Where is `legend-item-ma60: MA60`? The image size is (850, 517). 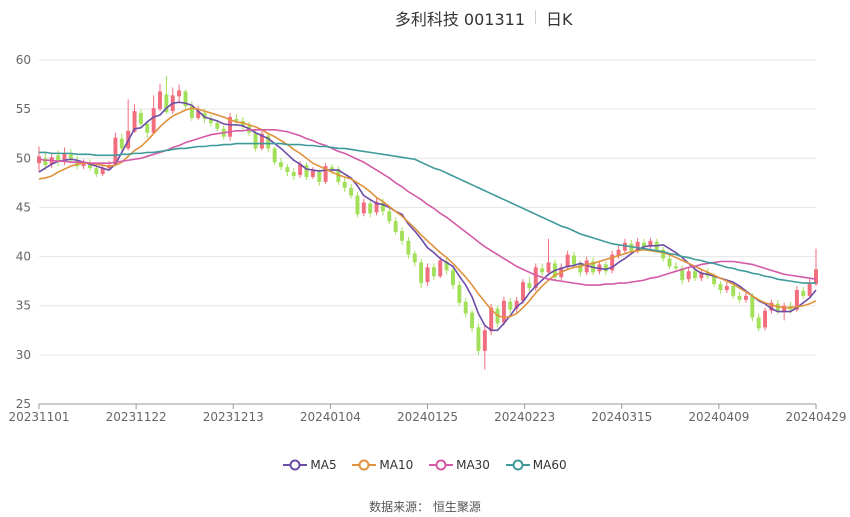 legend-item-ma60: MA60 is located at coordinates (536, 464).